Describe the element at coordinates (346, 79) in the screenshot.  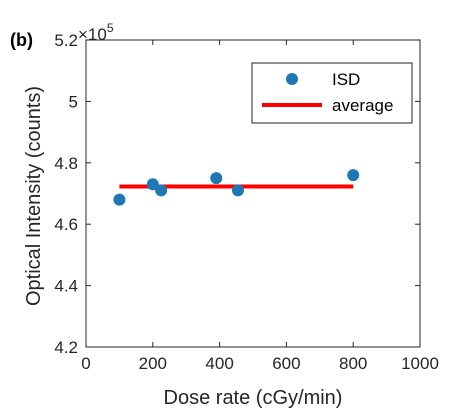
I see `legend-label-isd: ISD` at that location.